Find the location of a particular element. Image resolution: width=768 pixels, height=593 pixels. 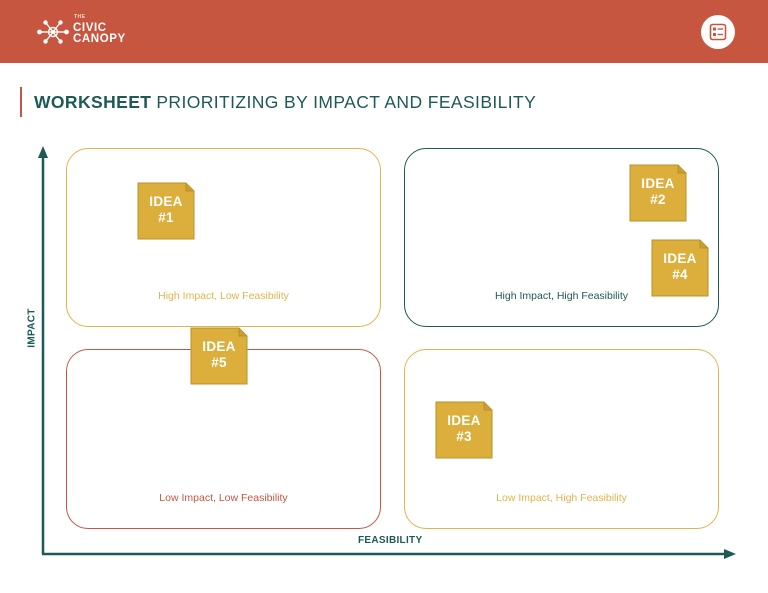

title-strong: WORKSHEET is located at coordinates (93, 102).